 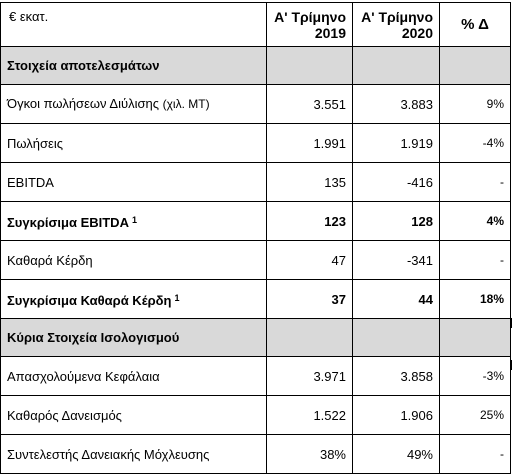 What do you see at coordinates (396, 376) in the screenshot?
I see `value-q1-2020: 3.858` at bounding box center [396, 376].